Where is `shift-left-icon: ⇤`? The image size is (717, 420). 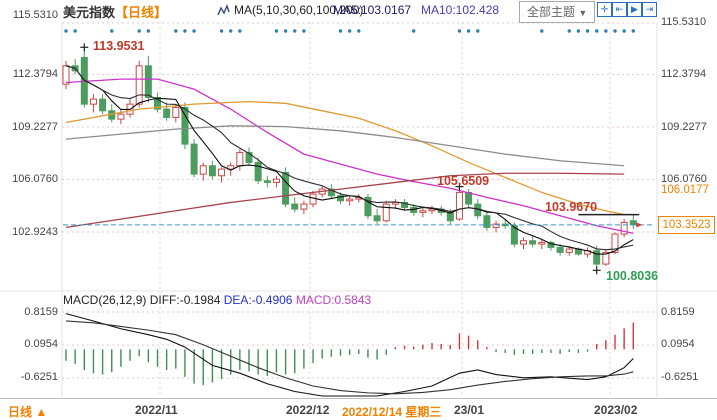
shift-left-icon: ⇤ is located at coordinates (619, 9).